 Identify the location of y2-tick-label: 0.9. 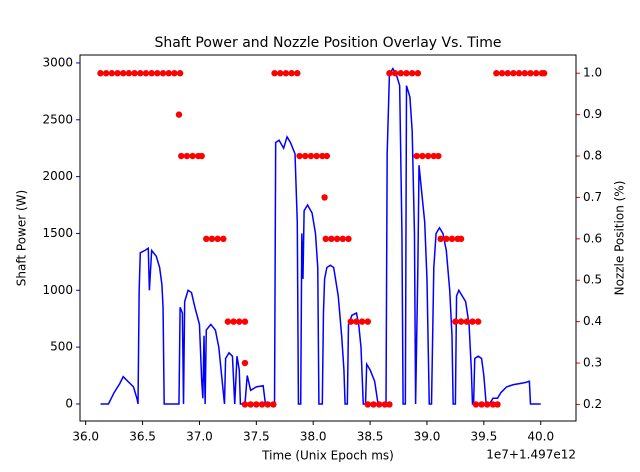
(592, 114).